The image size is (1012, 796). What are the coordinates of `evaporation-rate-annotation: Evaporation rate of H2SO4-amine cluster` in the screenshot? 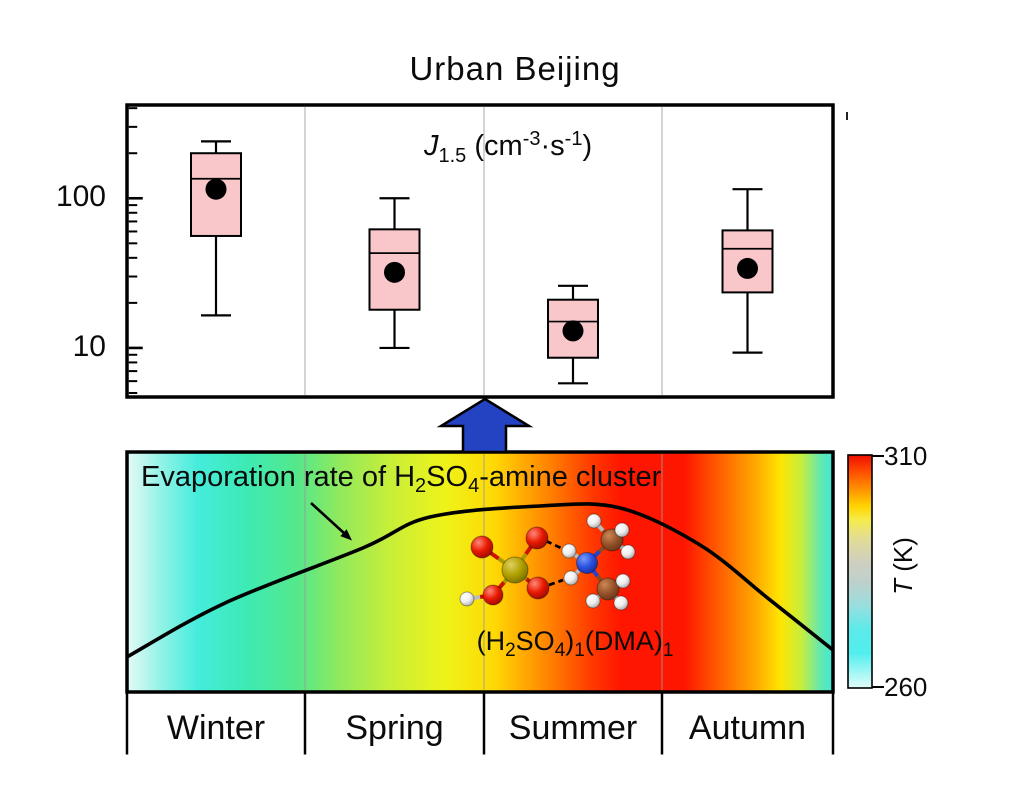 It's located at (401, 479).